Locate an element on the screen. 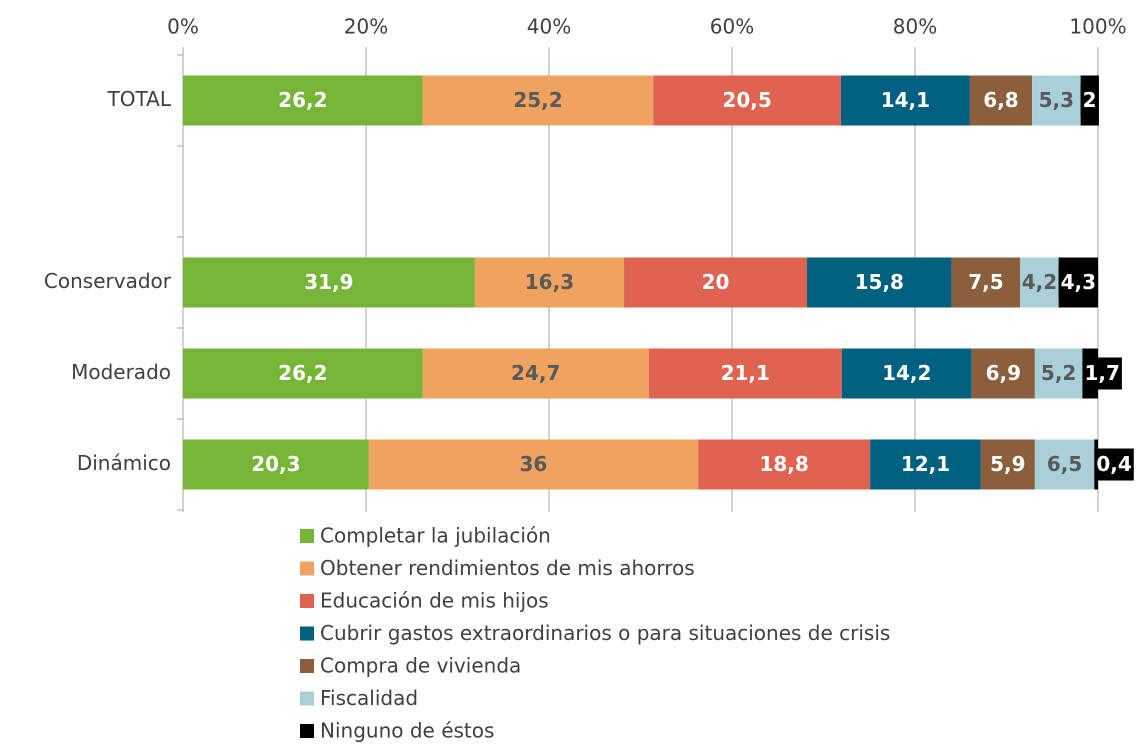 This screenshot has height=750, width=1146. data-label: 6,5 is located at coordinates (1064, 464).